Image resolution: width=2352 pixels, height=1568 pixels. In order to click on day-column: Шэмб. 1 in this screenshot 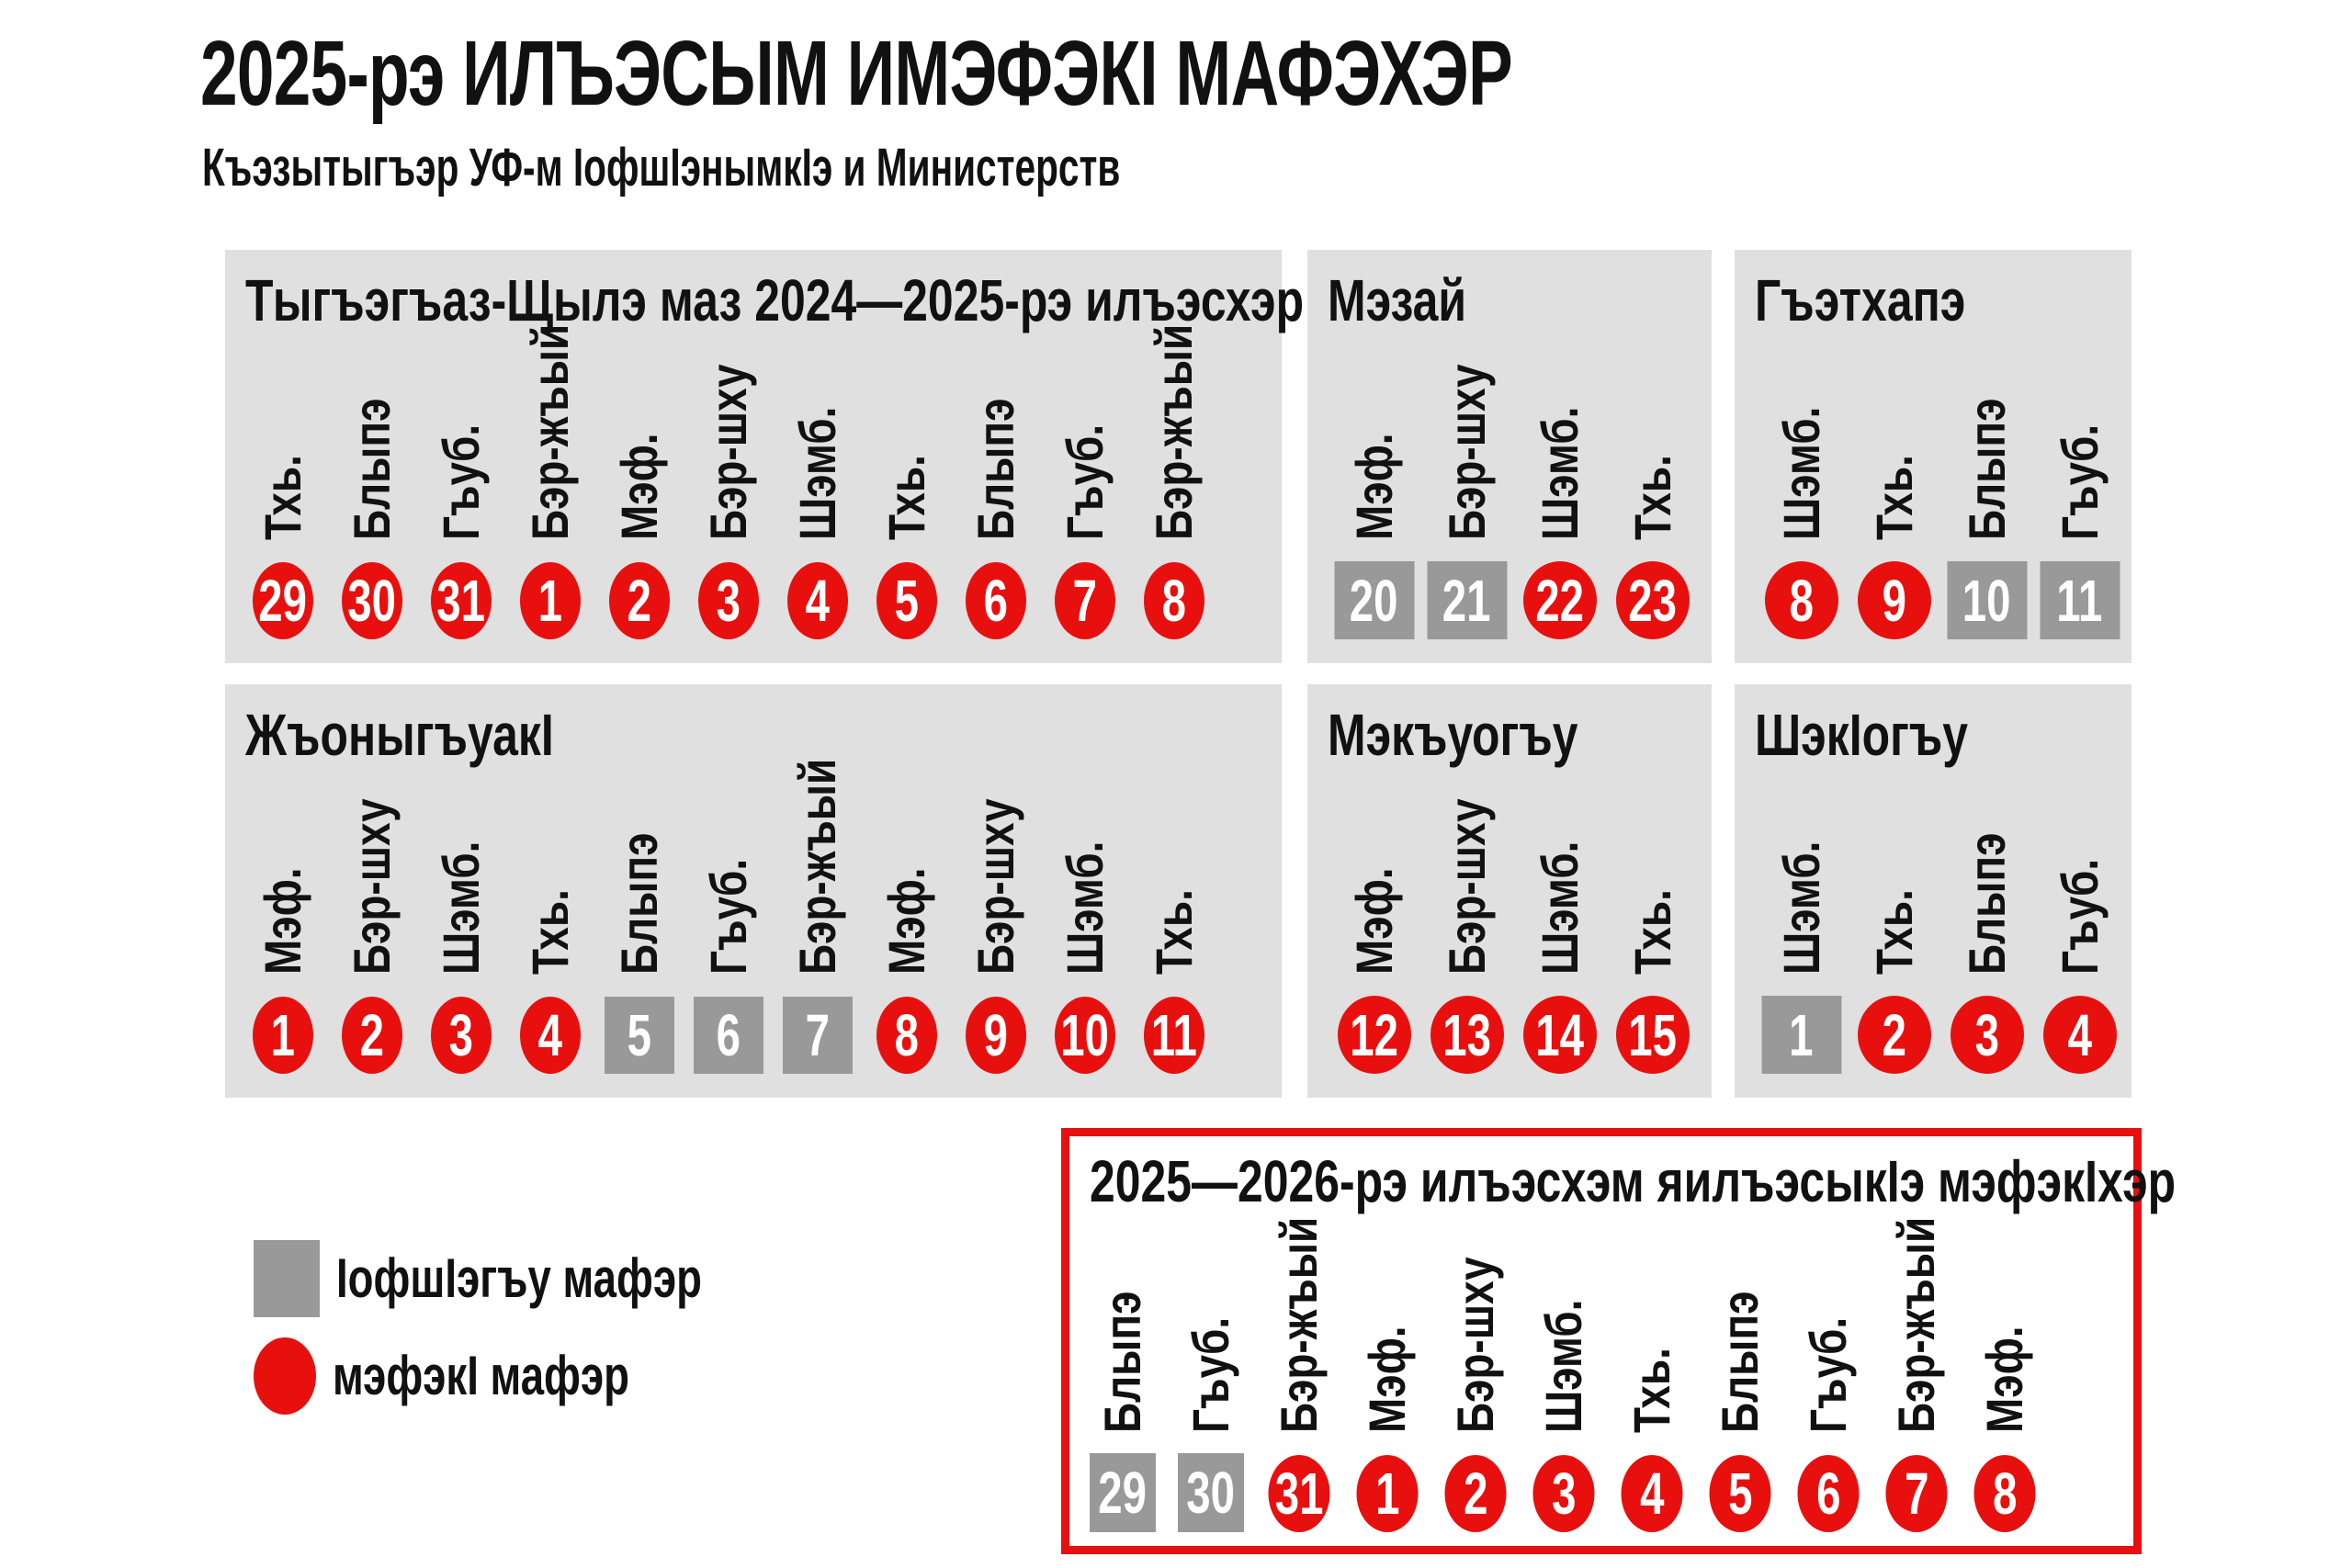, I will do `click(1802, 920)`.